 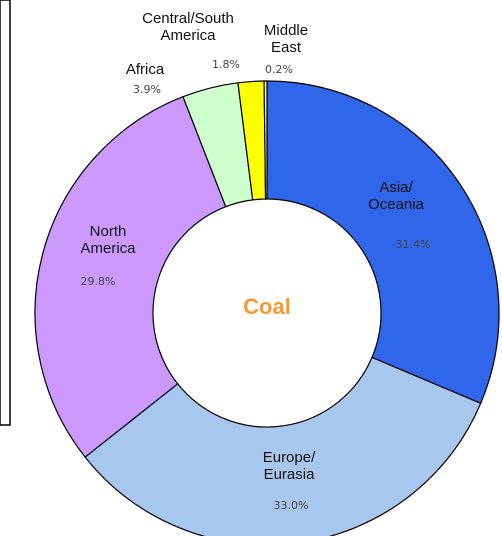 I want to click on slice-value-0: 31.4%, so click(x=413, y=244).